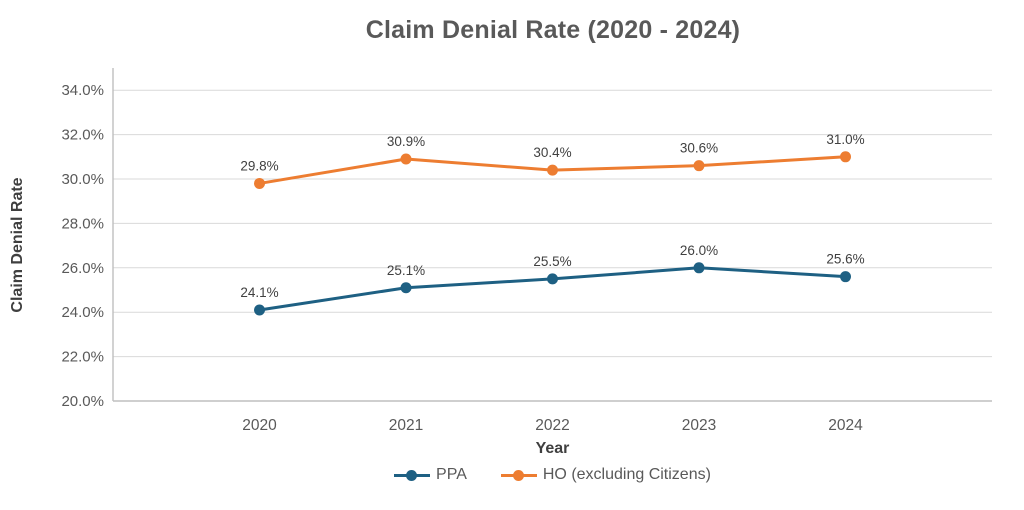  I want to click on data-label: 31.0%, so click(845, 139).